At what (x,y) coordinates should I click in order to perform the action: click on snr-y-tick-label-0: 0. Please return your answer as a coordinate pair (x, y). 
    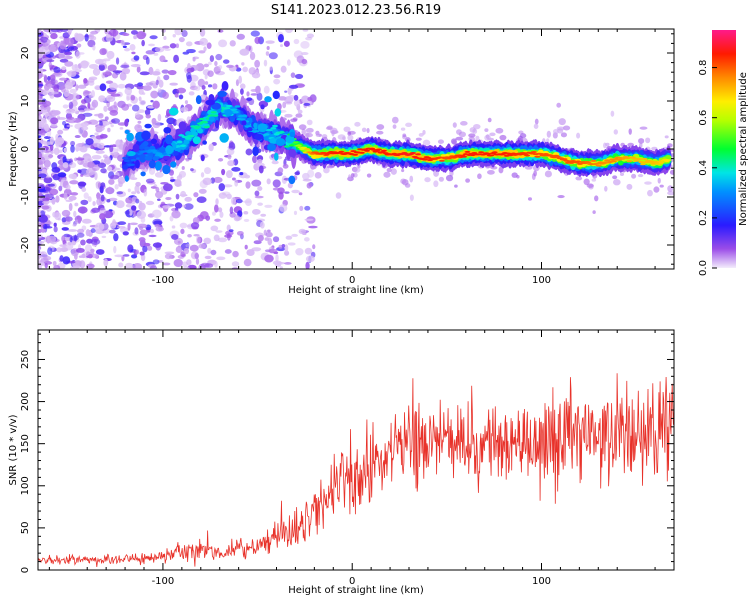
    Looking at the image, I should click on (25, 570).